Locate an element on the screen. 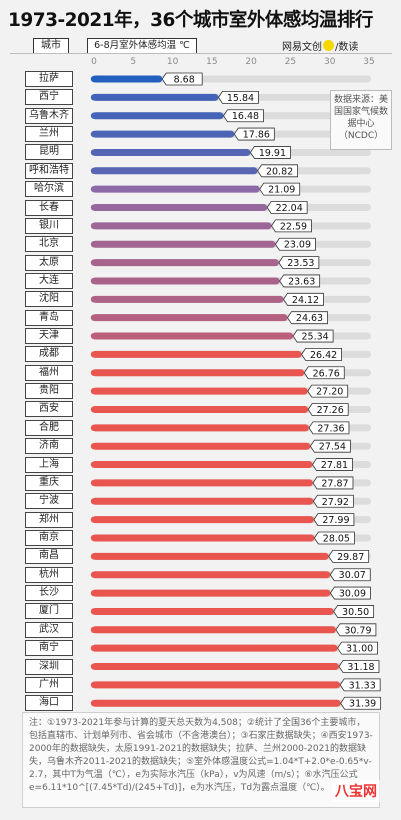 Image resolution: width=401 pixels, height=820 pixels. brand-dot-icon is located at coordinates (328, 45).